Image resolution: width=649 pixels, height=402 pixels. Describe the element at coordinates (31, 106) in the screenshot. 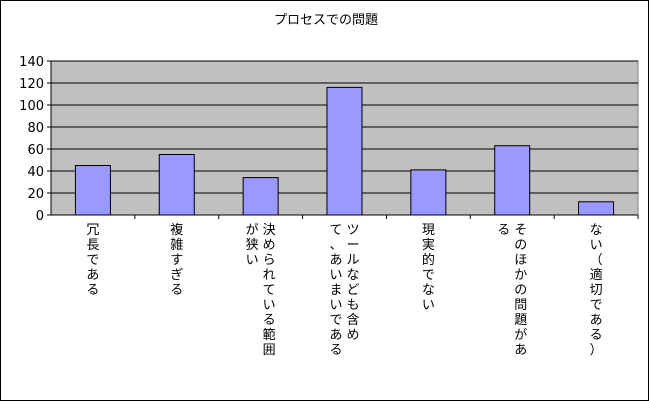

I see `y-tick-label: 100` at that location.